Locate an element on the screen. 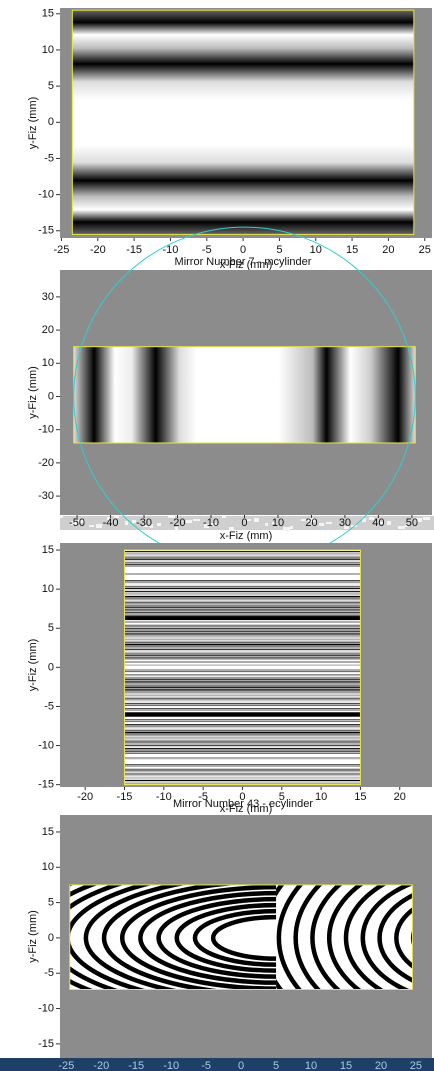  x-tick-label: 30 is located at coordinates (345, 523).